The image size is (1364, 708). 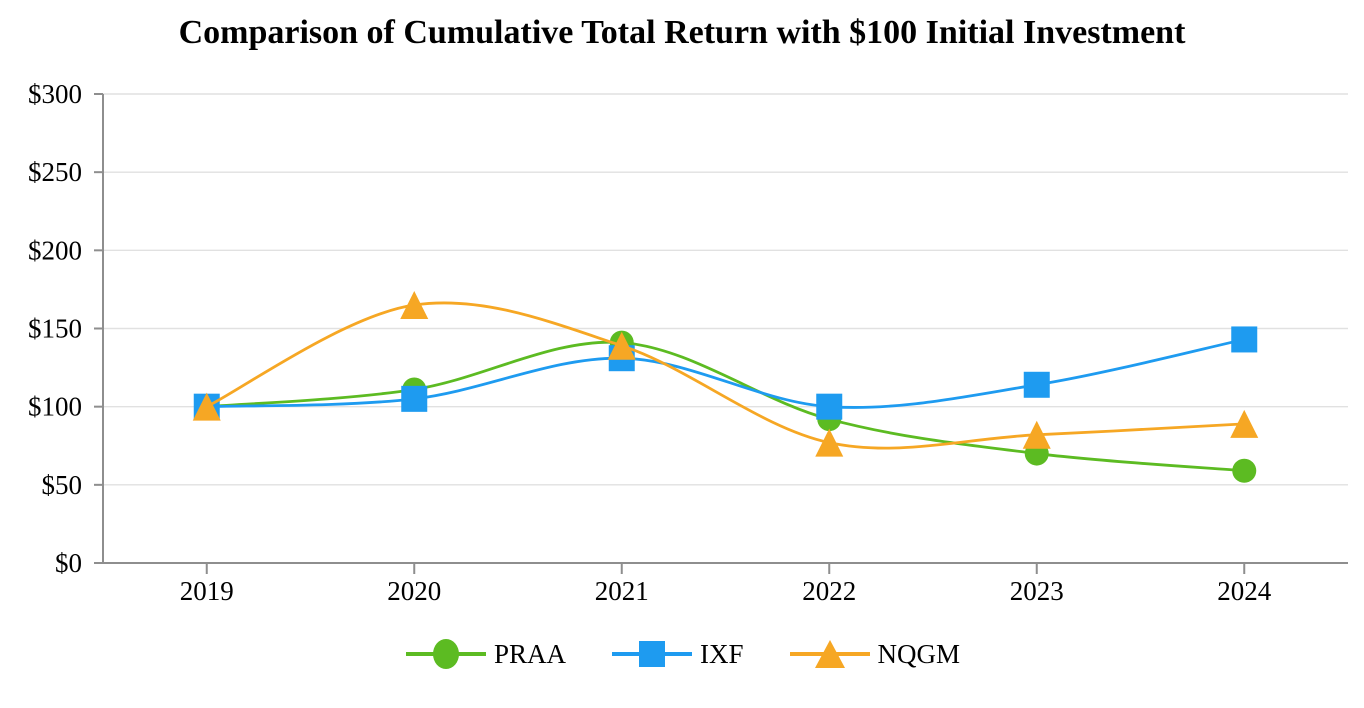 What do you see at coordinates (55, 250) in the screenshot?
I see `y-tick-label: $200` at bounding box center [55, 250].